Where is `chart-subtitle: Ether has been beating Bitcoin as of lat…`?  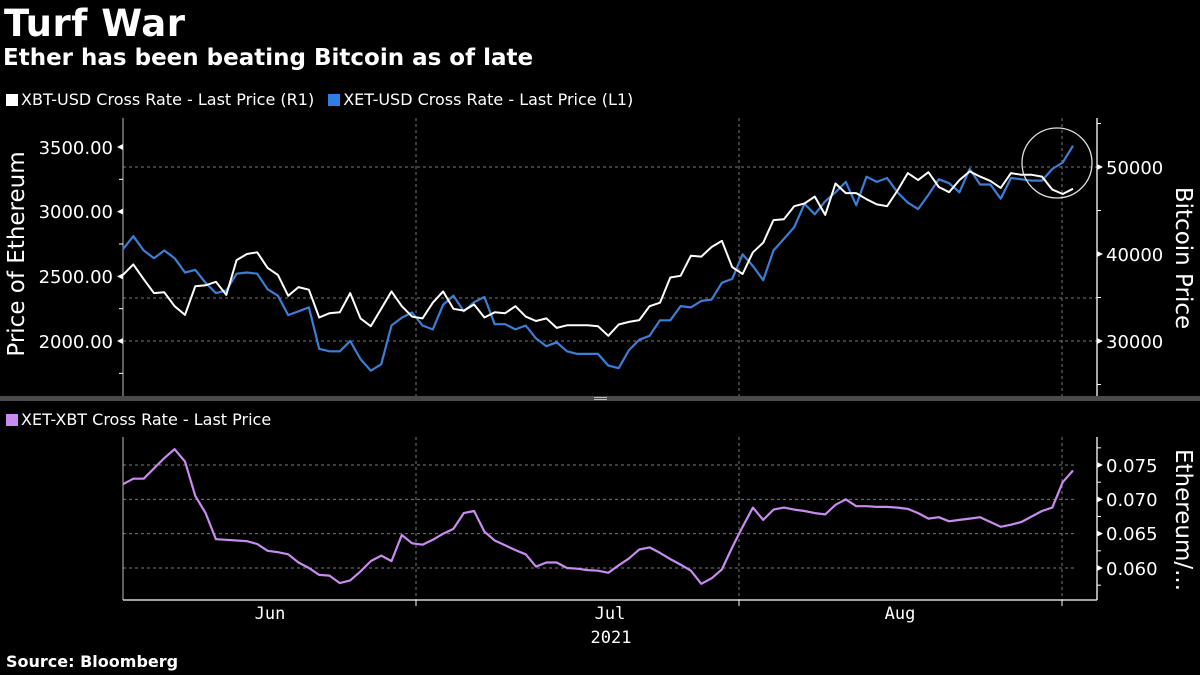 chart-subtitle: Ether has been beating Bitcoin as of lat… is located at coordinates (268, 58).